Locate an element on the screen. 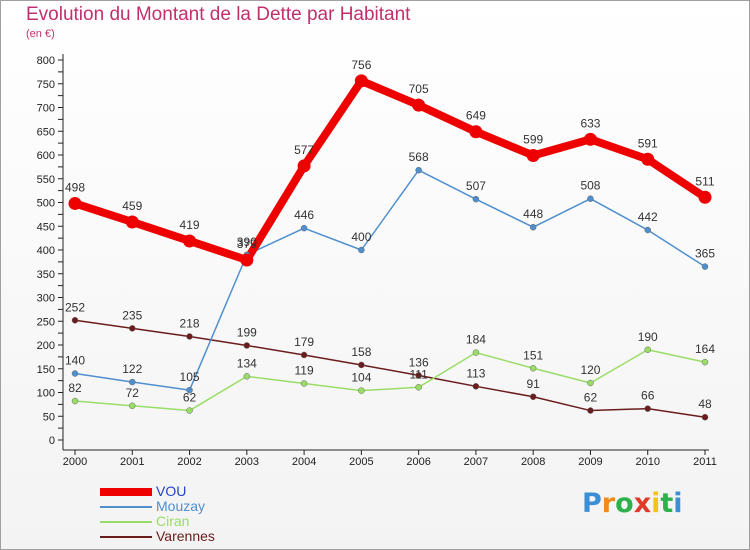  x-tick-label: 2001 is located at coordinates (132, 462).